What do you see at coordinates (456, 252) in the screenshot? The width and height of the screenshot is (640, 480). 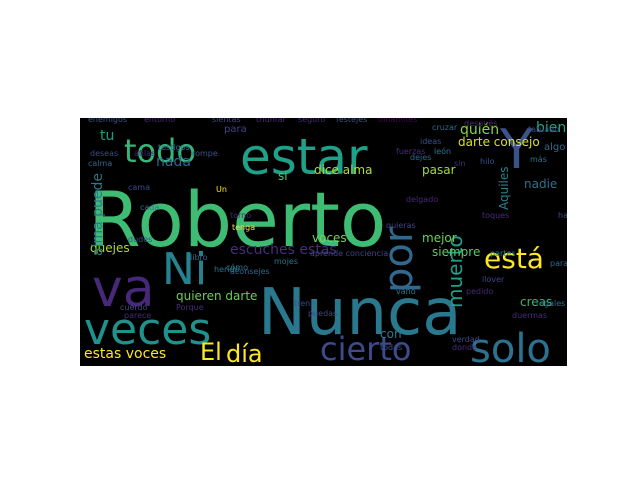 I see `cloud-word: siempre` at bounding box center [456, 252].